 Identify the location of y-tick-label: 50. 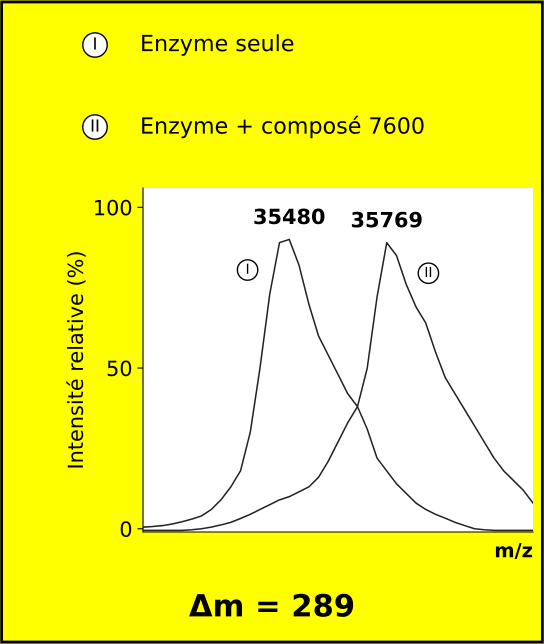
(120, 368).